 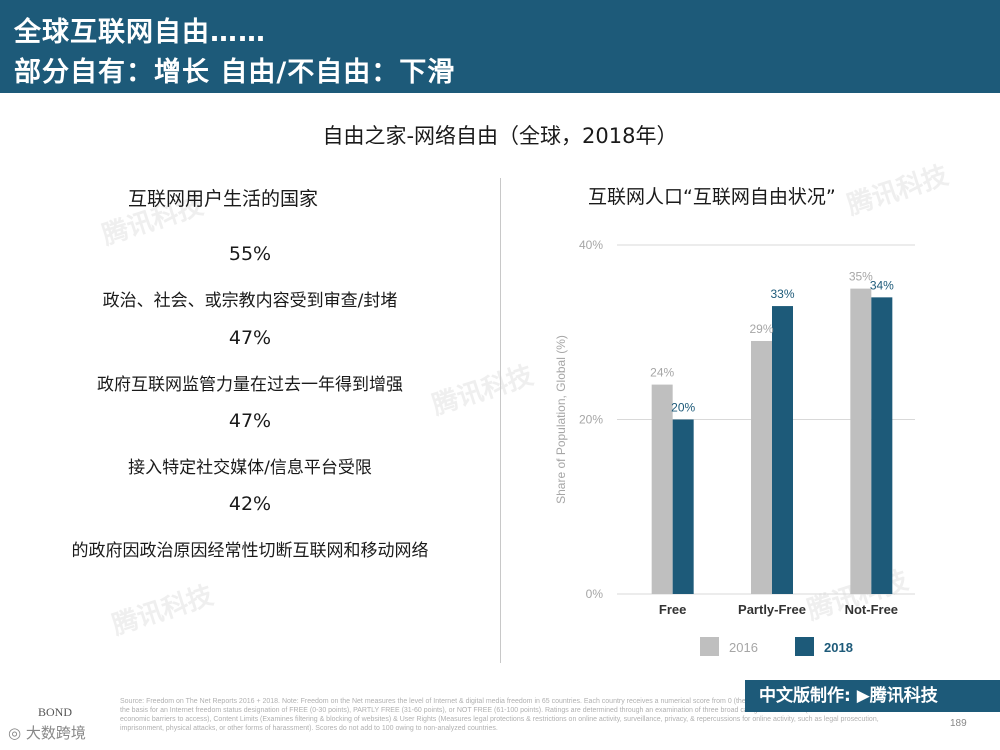 I want to click on x-tick-label-free: Free, so click(x=672, y=609).